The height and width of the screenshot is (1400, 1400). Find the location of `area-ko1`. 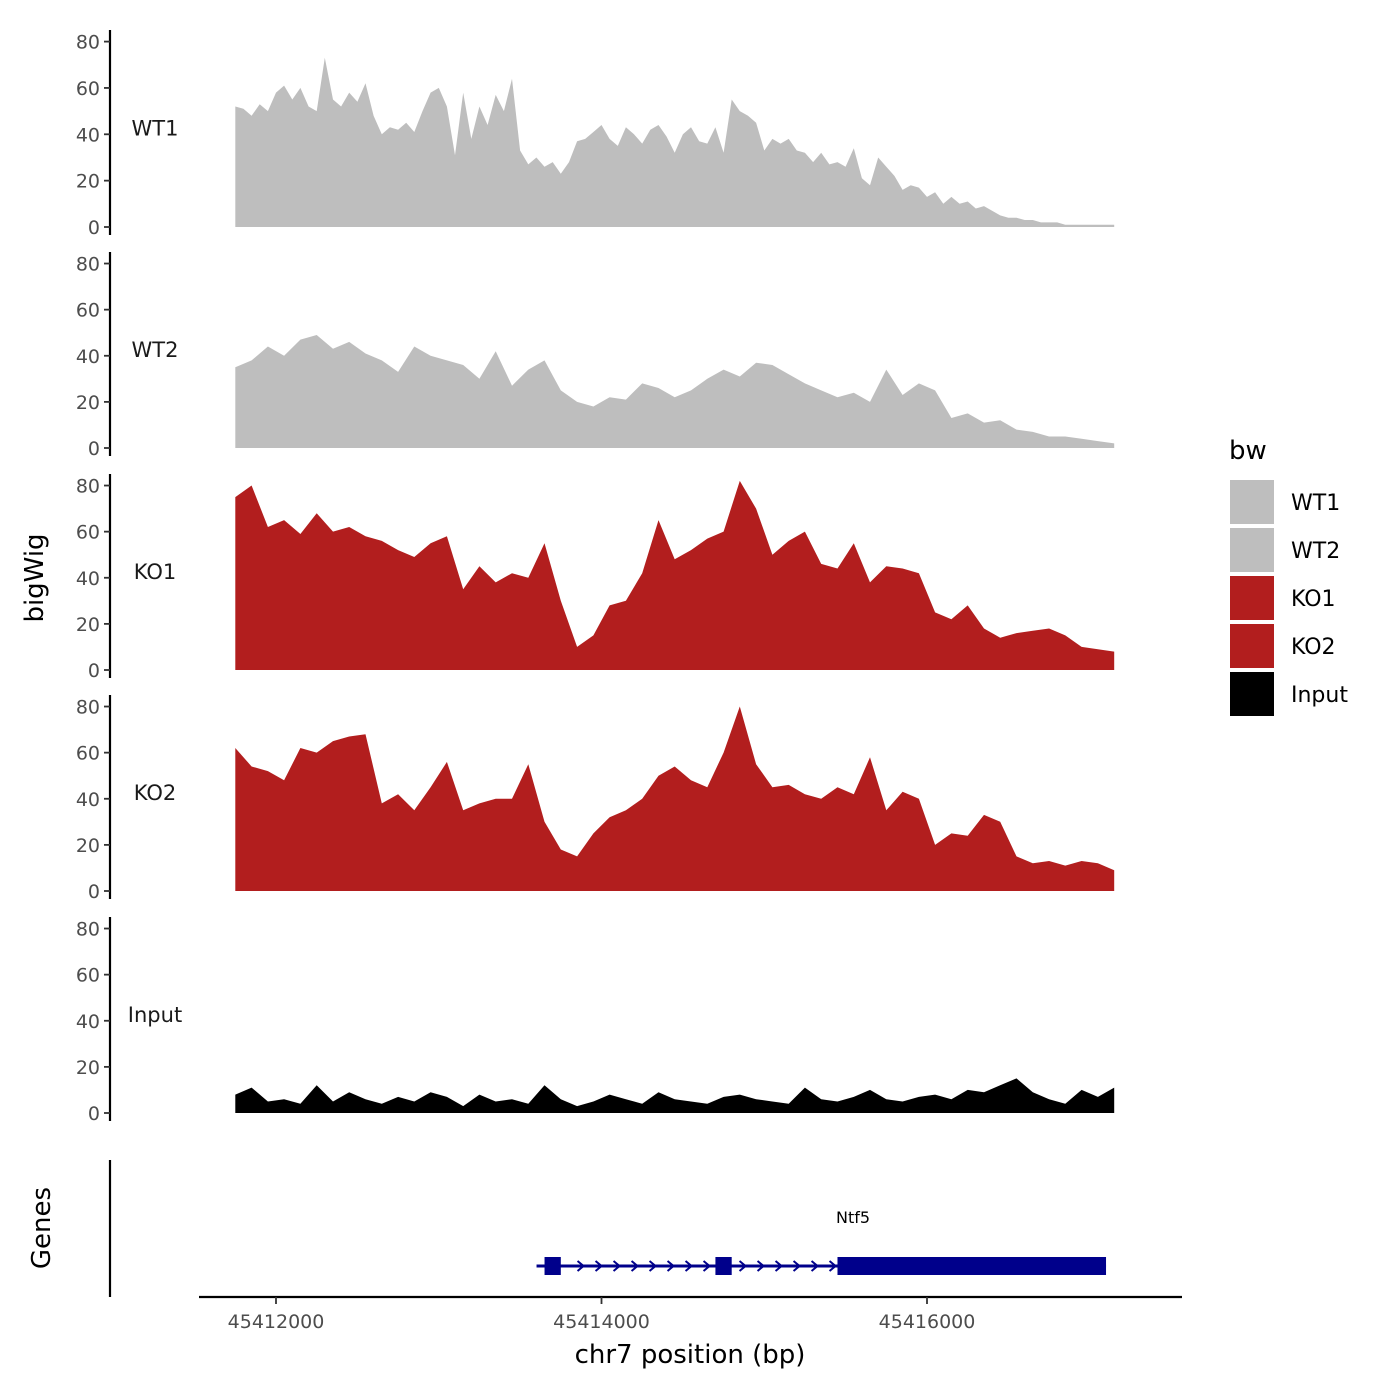

area-ko1 is located at coordinates (675, 575).